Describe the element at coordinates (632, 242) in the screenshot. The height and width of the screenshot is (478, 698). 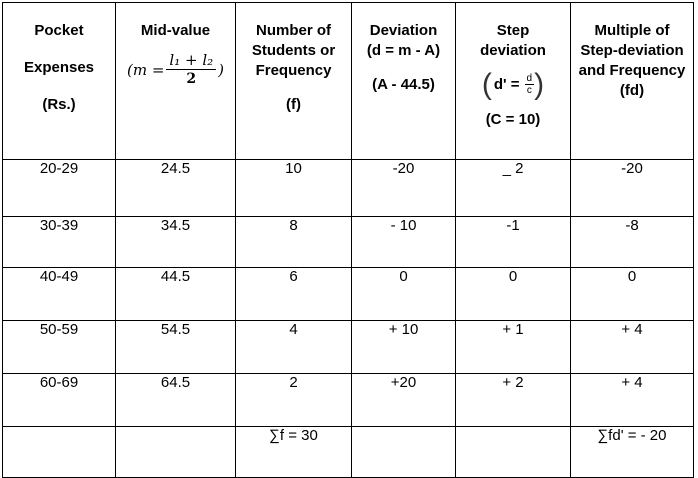
I see `cell-fd: -8` at that location.